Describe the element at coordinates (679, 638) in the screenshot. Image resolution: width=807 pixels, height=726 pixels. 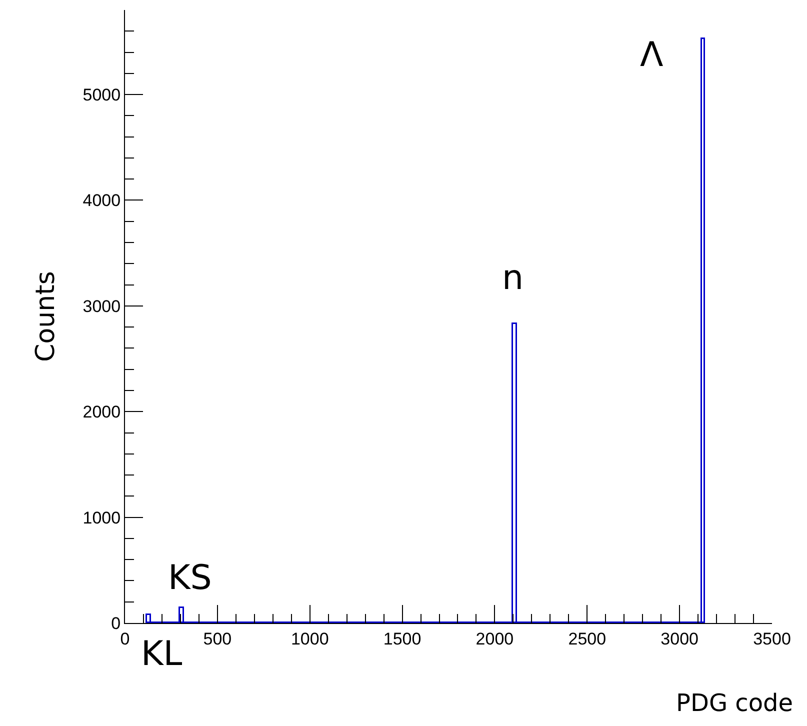
I see `x-tick-label: 3000` at that location.